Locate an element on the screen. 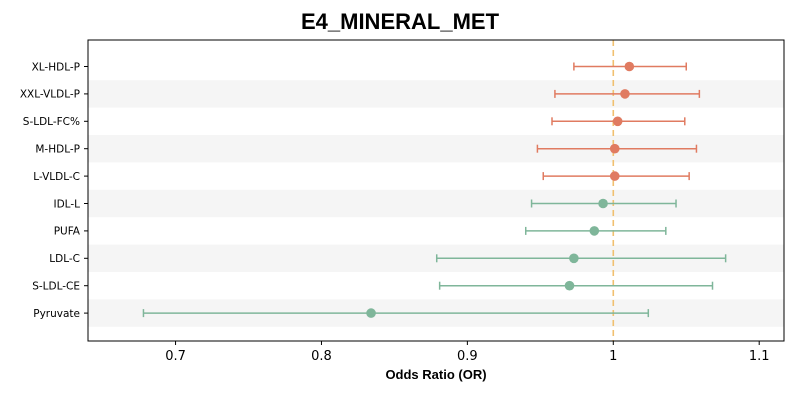 Image resolution: width=800 pixels, height=400 pixels. x-tick-label: 1 is located at coordinates (613, 356).